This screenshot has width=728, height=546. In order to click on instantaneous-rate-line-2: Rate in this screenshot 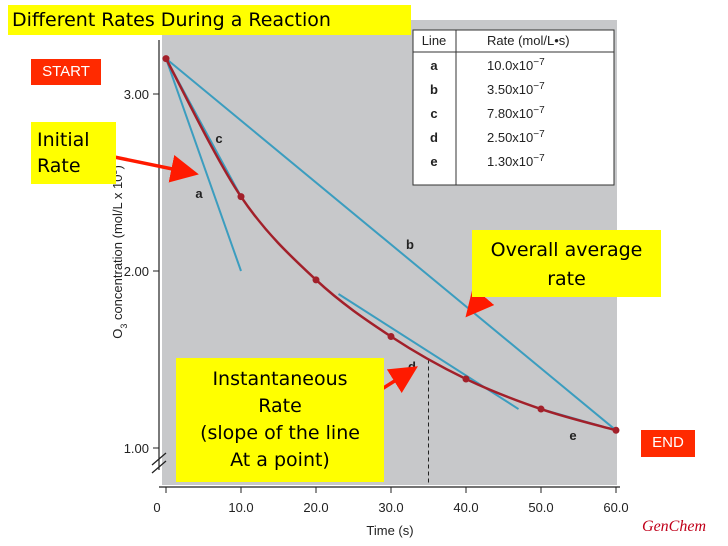, I will do `click(280, 406)`.